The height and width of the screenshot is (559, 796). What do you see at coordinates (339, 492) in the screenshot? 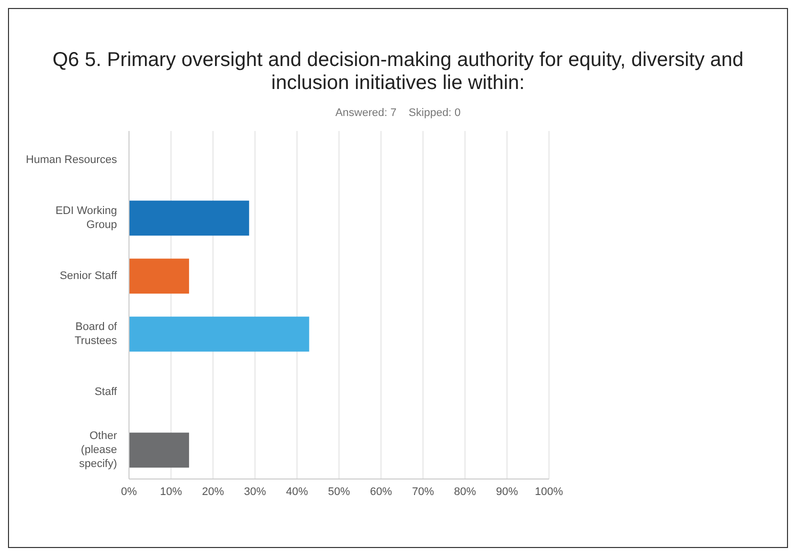
I see `x-tick-label: 50%` at bounding box center [339, 492].